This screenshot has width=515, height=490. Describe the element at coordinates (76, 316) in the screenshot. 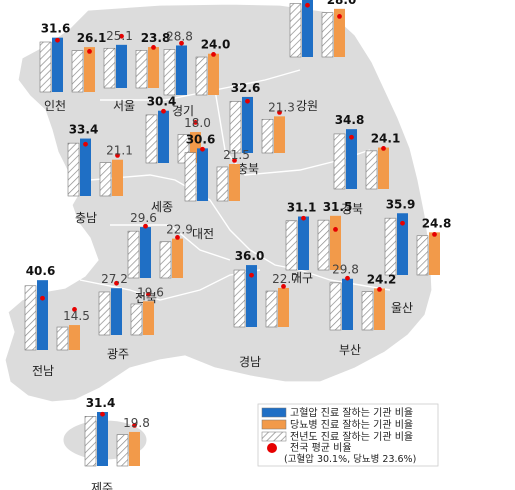

I see `diabetes-value-label: 14.5` at that location.